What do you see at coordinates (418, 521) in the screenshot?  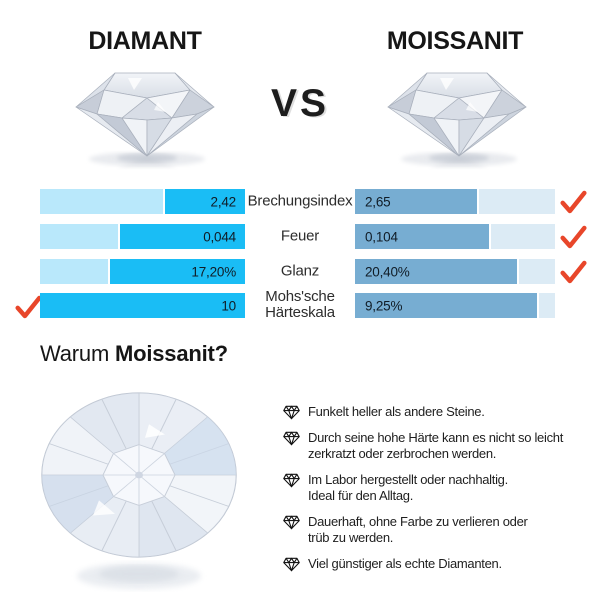 I see `text-line: Dauerhaft, ohne Farbe zu verlieren oder` at bounding box center [418, 521].